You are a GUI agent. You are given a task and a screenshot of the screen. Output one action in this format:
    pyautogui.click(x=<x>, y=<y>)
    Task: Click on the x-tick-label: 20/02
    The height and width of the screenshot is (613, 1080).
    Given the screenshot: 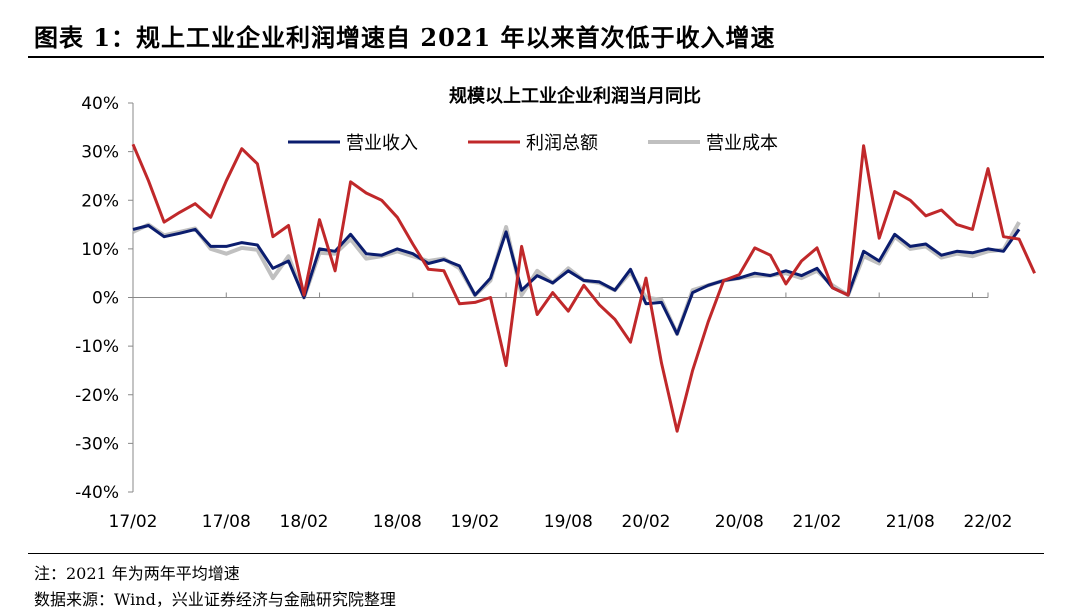 What is the action you would take?
    pyautogui.click(x=646, y=522)
    